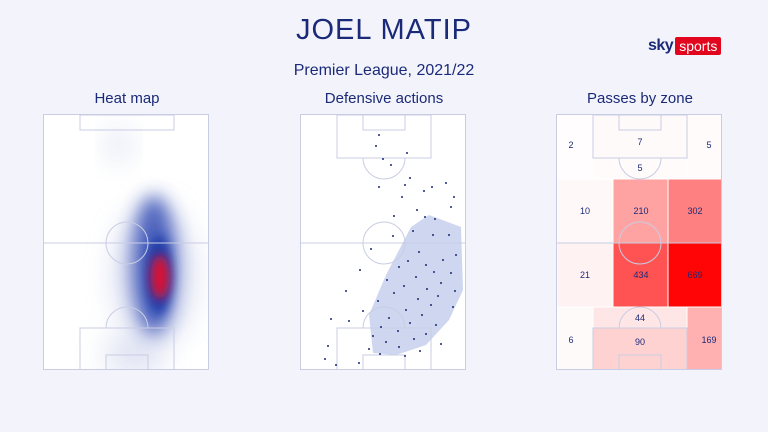  What do you see at coordinates (640, 211) in the screenshot?
I see `zone-value-label: 210` at bounding box center [640, 211].